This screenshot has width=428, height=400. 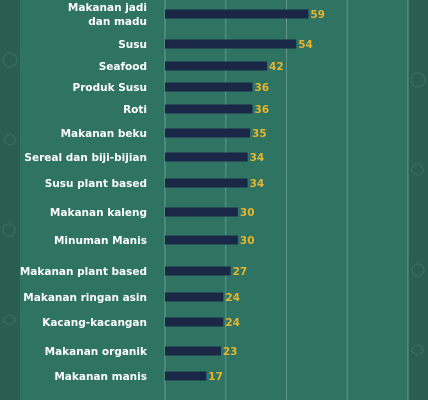 What do you see at coordinates (123, 67) in the screenshot?
I see `category-label: Seafood` at bounding box center [123, 67].